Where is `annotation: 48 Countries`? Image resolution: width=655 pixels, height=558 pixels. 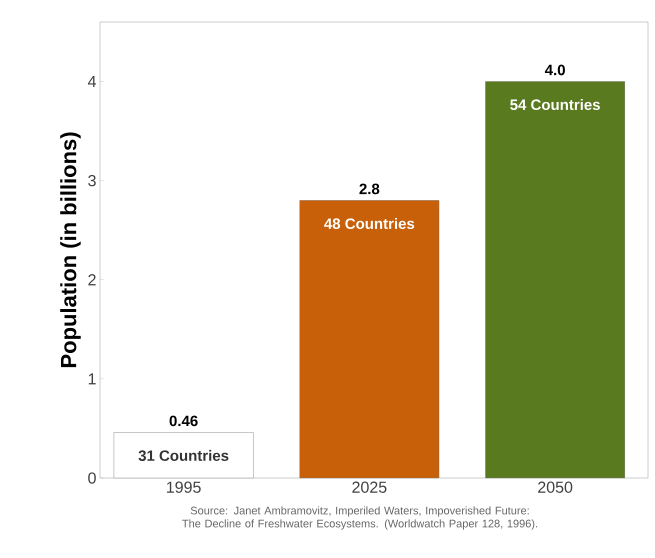 annotation: 48 Countries is located at coordinates (369, 223).